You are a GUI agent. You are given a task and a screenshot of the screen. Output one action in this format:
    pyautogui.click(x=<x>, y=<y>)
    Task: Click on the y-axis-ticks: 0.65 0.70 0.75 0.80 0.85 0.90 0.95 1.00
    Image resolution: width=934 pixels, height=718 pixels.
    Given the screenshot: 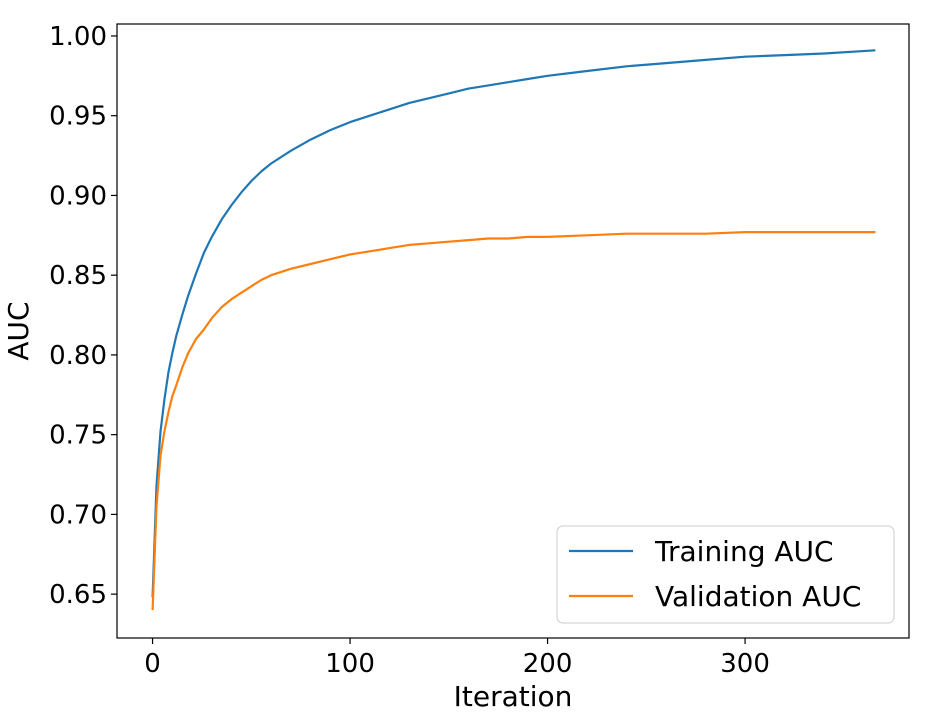 What is the action you would take?
    pyautogui.click(x=83, y=316)
    